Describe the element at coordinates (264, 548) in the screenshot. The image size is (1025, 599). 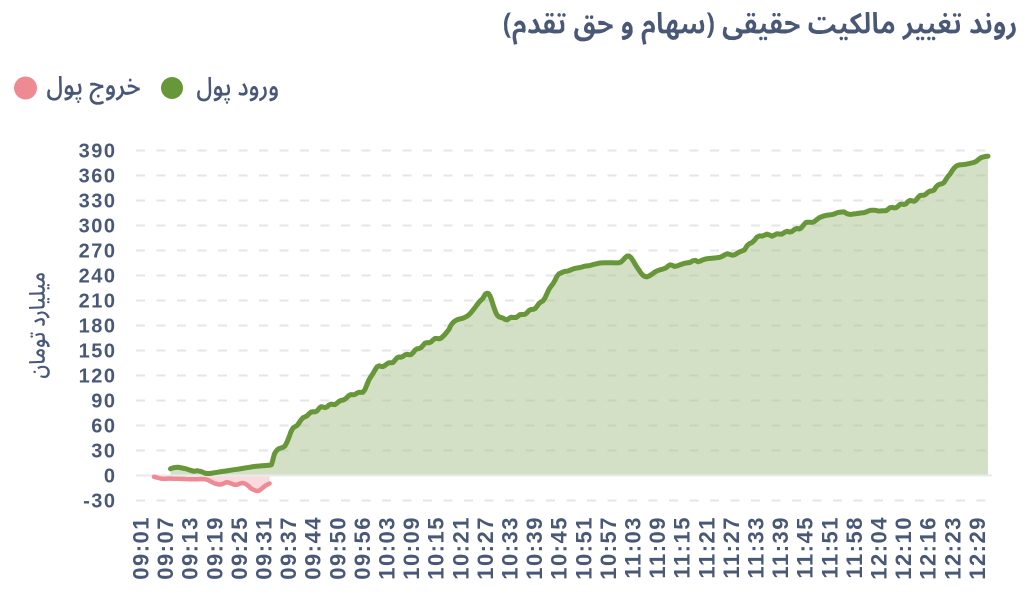
I see `svg-text: 09:31` at that location.